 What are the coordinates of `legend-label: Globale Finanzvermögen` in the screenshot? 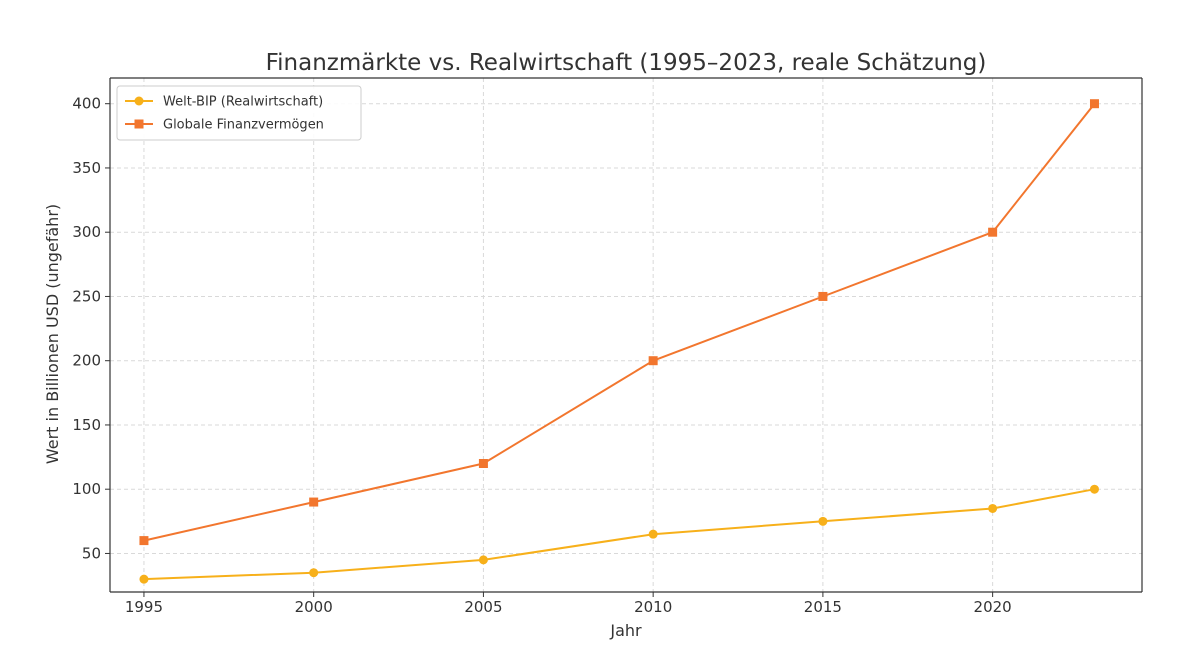 It's located at (243, 125).